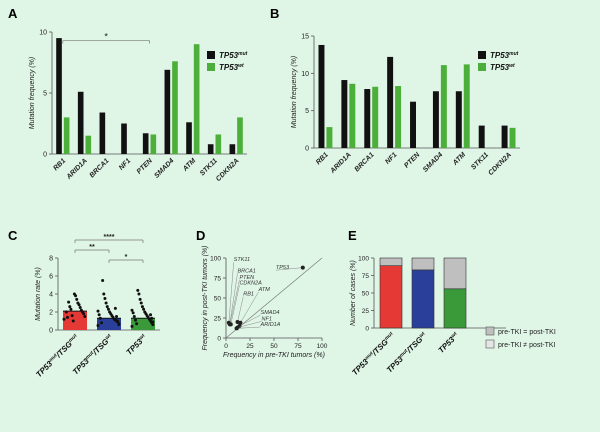 This screenshot has width=600, height=432. What do you see at coordinates (270, 325) in the screenshot?
I see `point-label: ARID1A` at bounding box center [270, 325].